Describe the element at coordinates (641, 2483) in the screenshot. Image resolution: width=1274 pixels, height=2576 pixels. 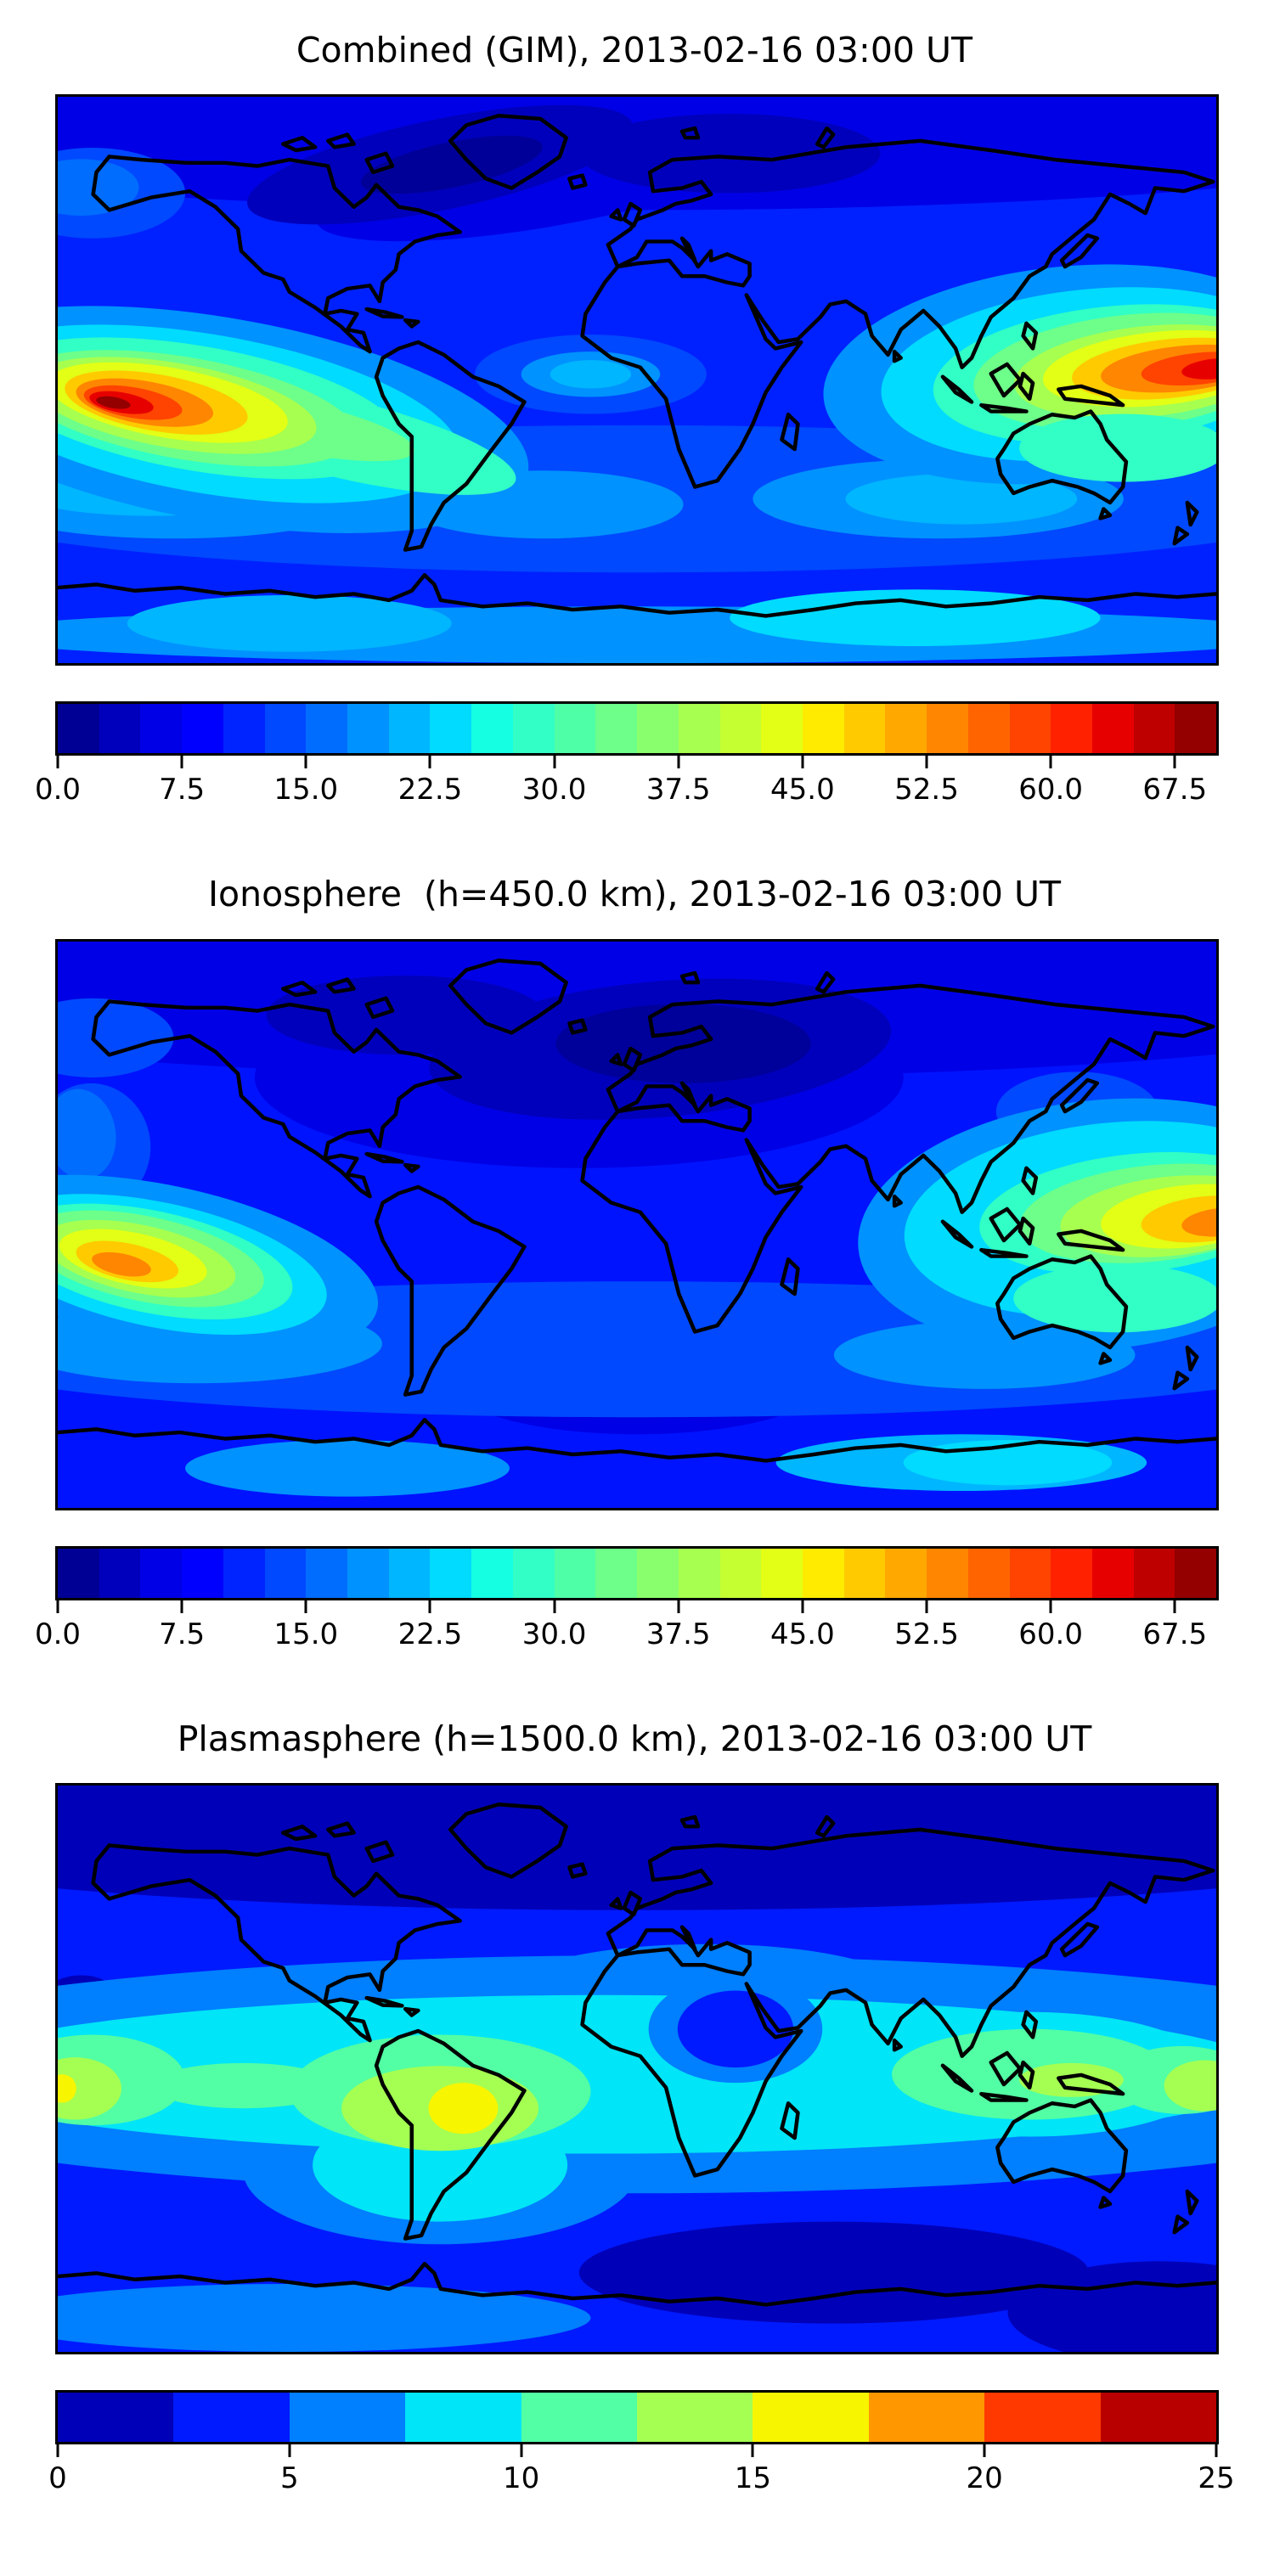
I see `colorbar-tick-labels: 0 5 10 15 20 25` at that location.